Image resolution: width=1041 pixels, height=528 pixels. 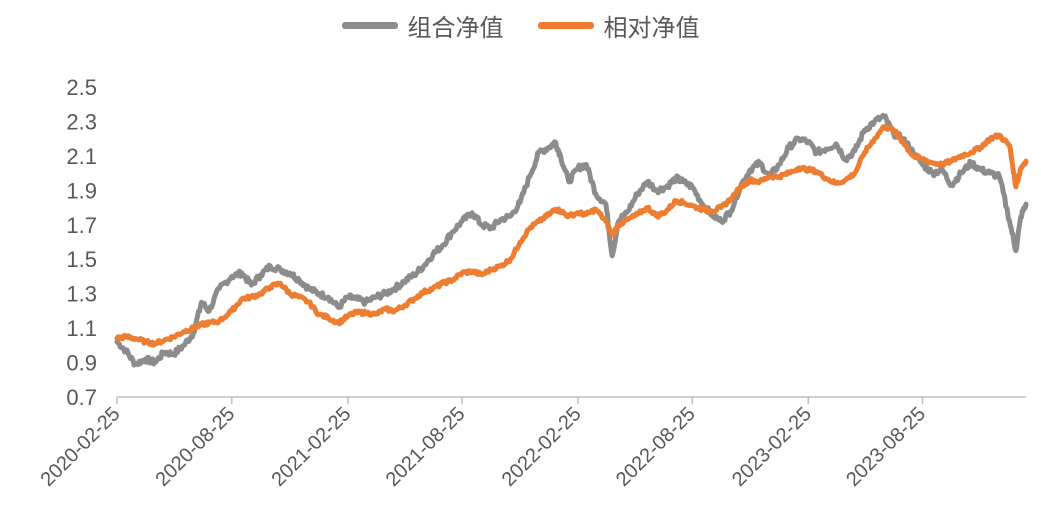 I want to click on legend-item-relative: 相对净值, so click(x=618, y=25).